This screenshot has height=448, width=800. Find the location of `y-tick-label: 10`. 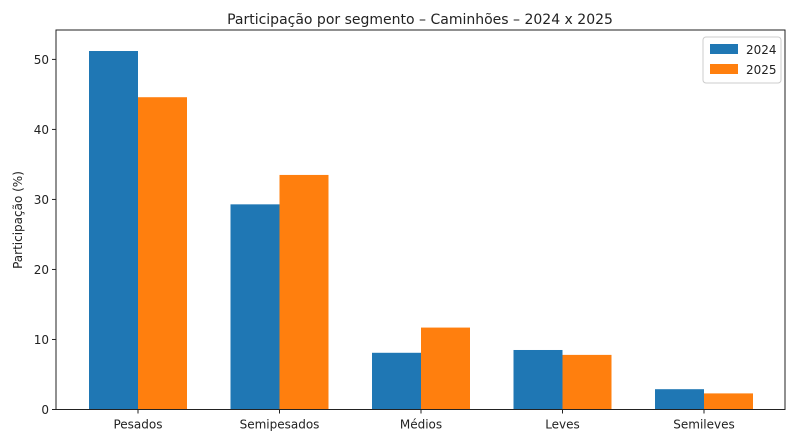

y-tick-label: 10 is located at coordinates (41, 340).